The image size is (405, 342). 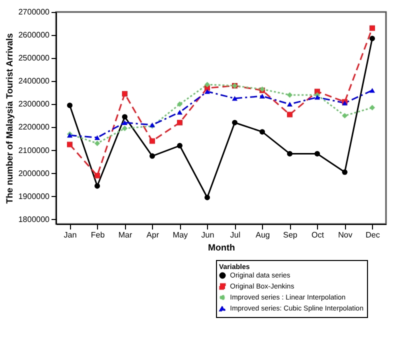 What do you see at coordinates (263, 235) in the screenshot?
I see `x-tick-label: Aug` at bounding box center [263, 235].